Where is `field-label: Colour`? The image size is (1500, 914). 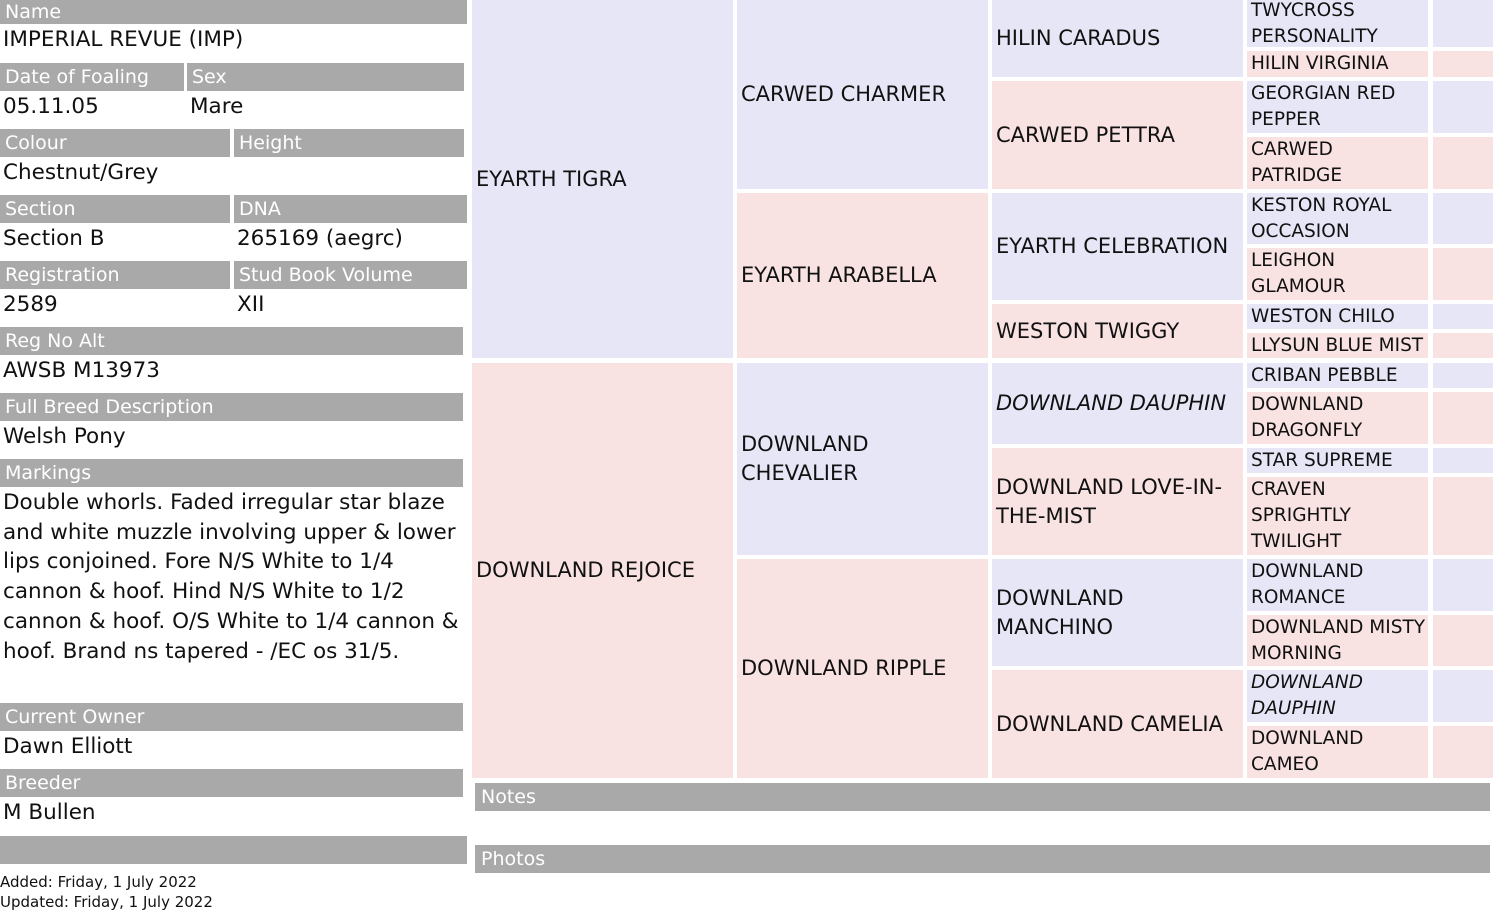
field-label: Colour is located at coordinates (115, 143).